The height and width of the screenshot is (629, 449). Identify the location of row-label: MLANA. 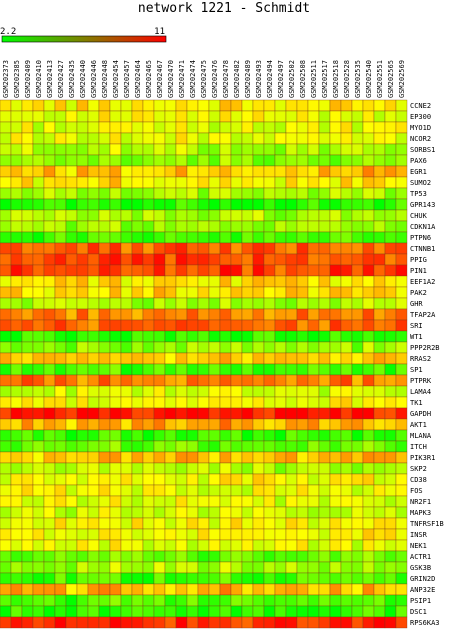
(421, 436).